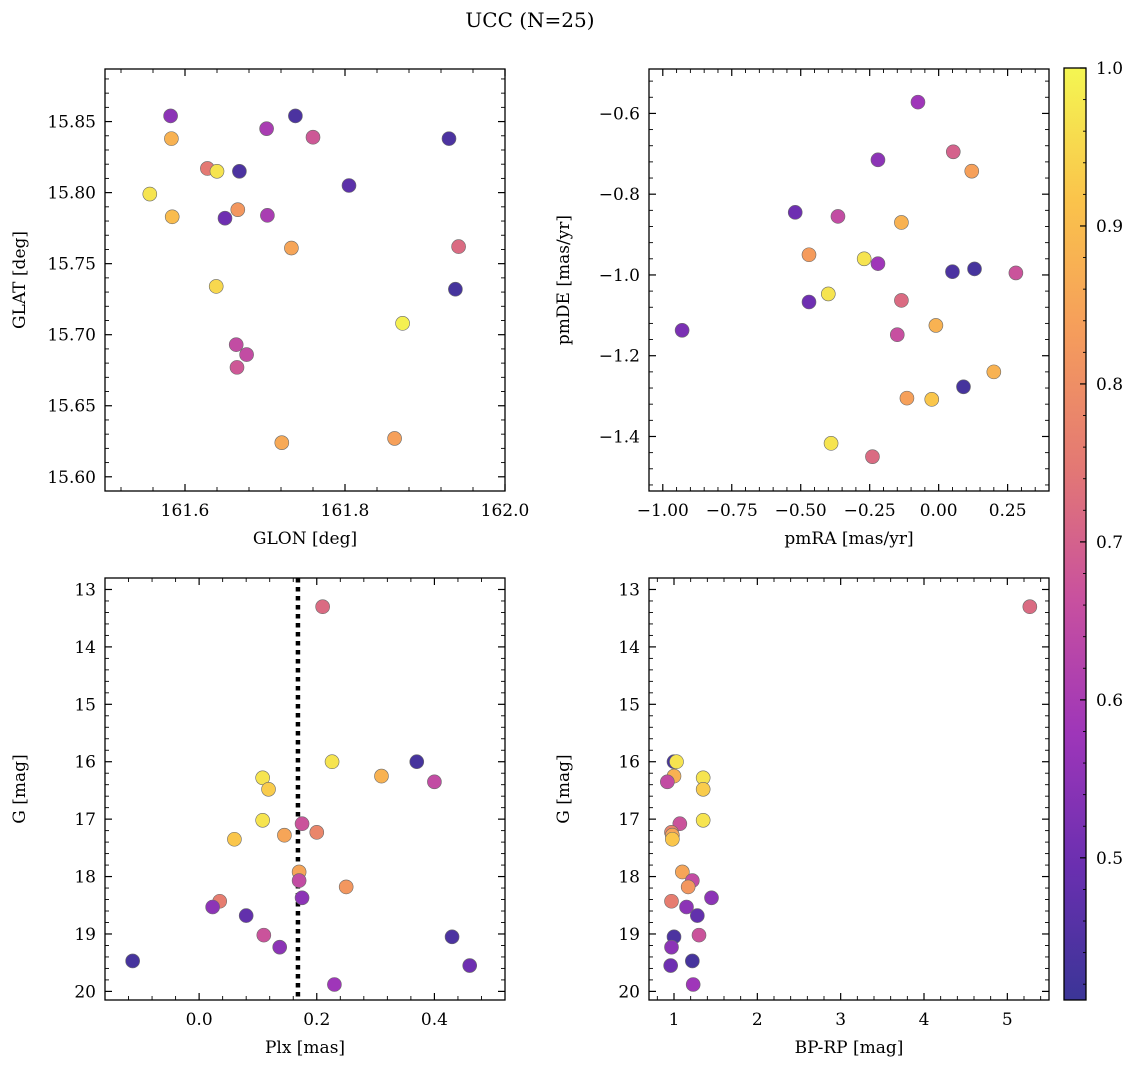 The image size is (1136, 1068). Describe the element at coordinates (629, 935) in the screenshot. I see `y-tick-label: 19` at that location.